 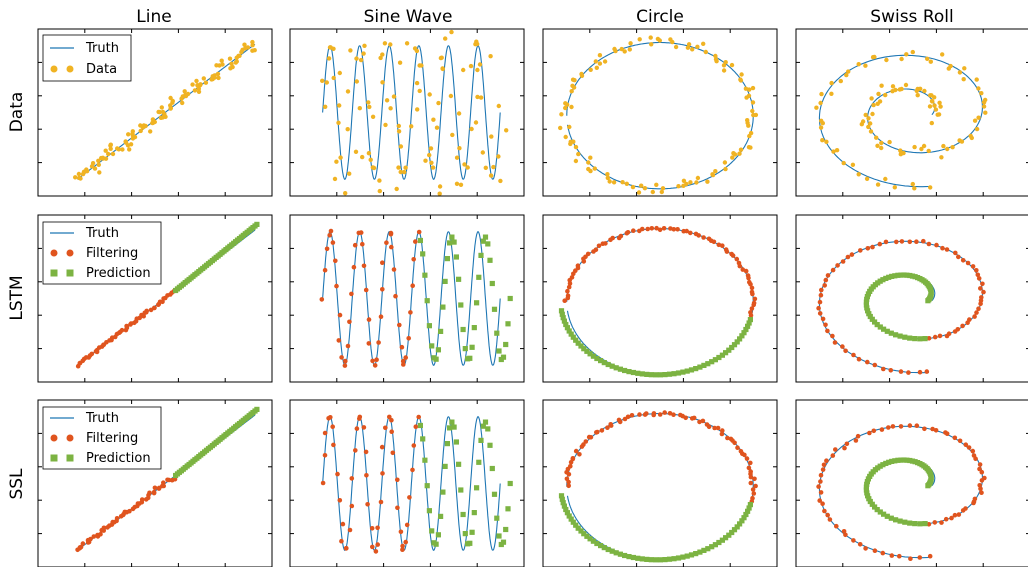 I want to click on panel-data-circle, so click(x=660, y=112).